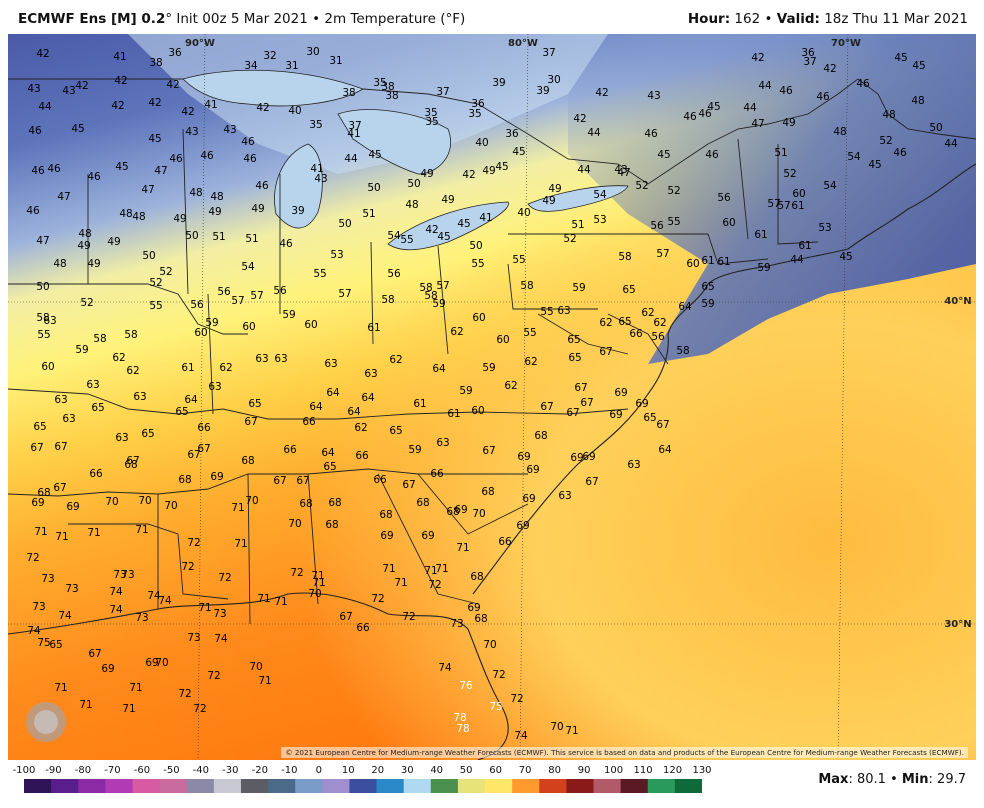  I want to click on latitude-label: 30°N, so click(957, 624).